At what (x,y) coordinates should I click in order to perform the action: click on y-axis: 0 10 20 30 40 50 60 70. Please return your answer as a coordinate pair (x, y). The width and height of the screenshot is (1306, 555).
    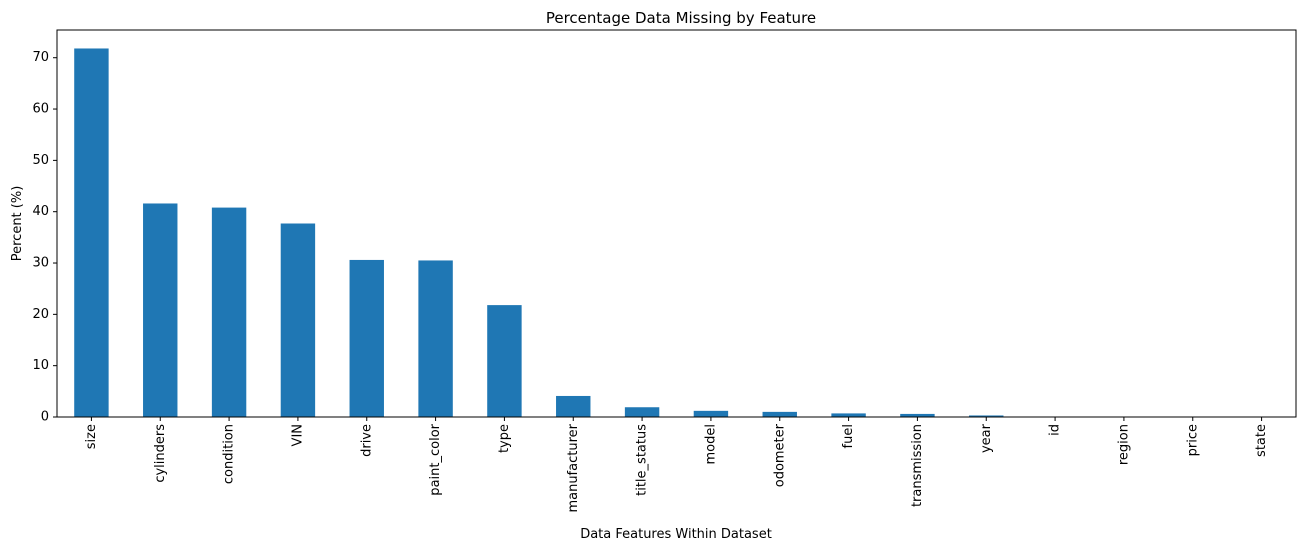
    Looking at the image, I should click on (44, 237).